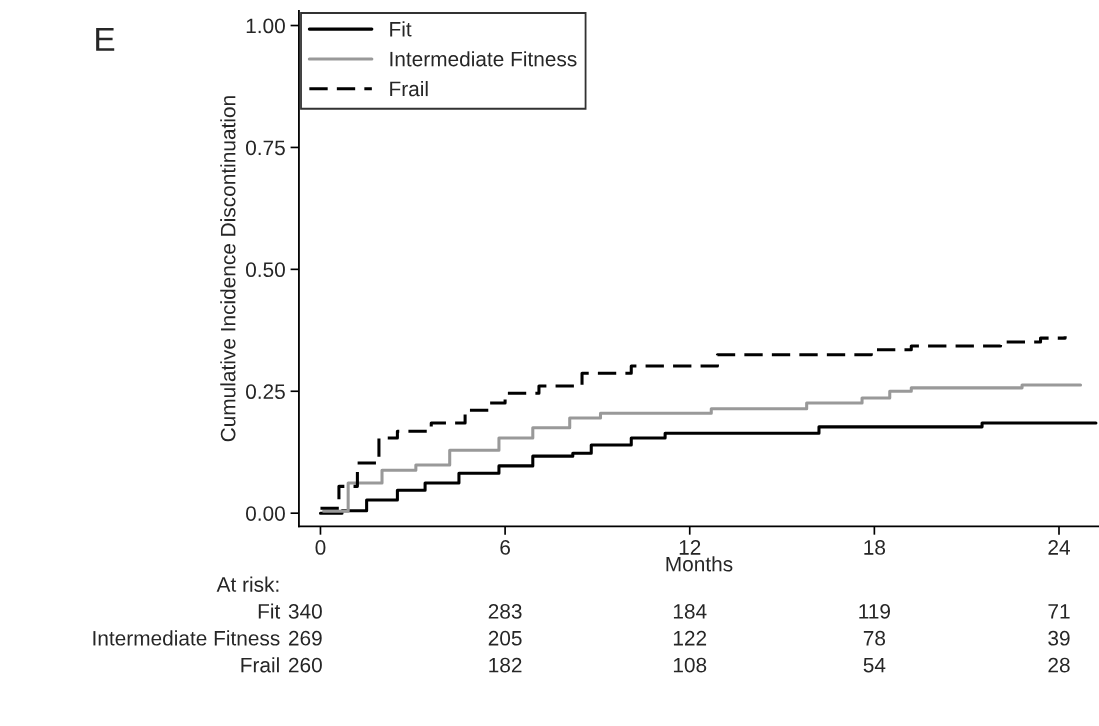  I want to click on text: 182, so click(505, 665).